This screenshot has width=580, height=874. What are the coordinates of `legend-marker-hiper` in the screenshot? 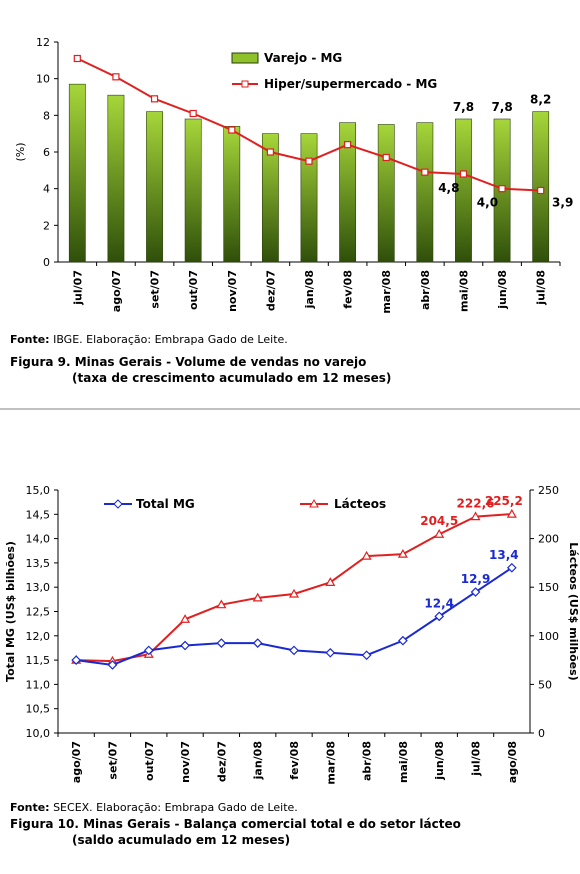 It's located at (245, 84).